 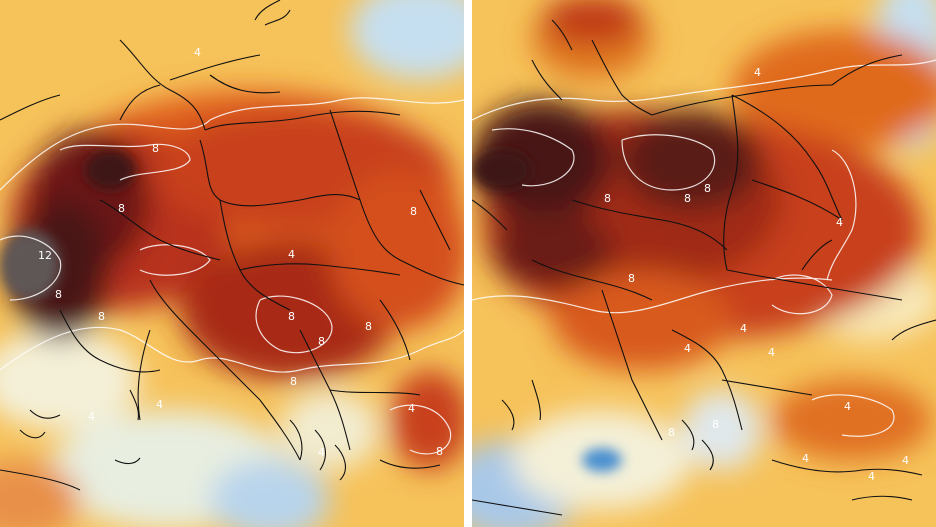 What do you see at coordinates (468, 263) in the screenshot?
I see `panel-divider` at bounding box center [468, 263].